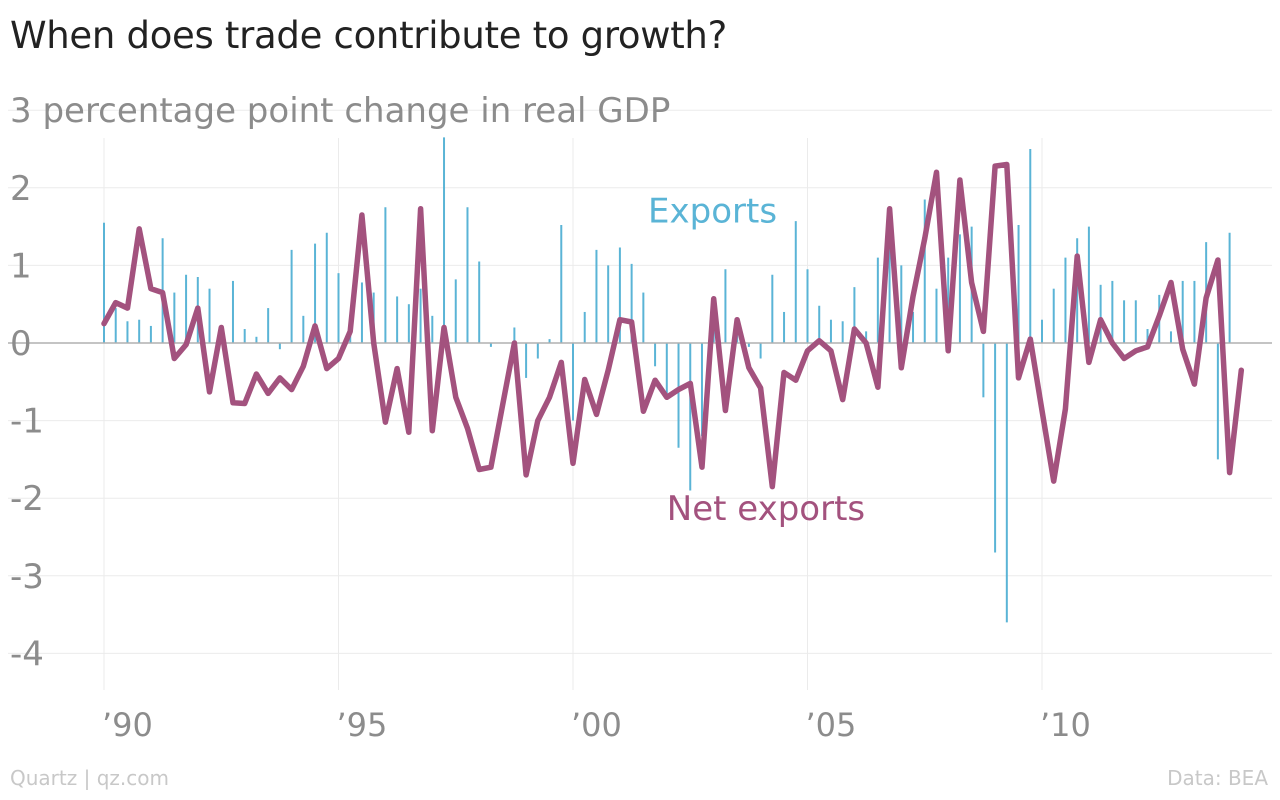 The height and width of the screenshot is (800, 1280). What do you see at coordinates (21, 266) in the screenshot?
I see `y-tick-label: 1` at bounding box center [21, 266].